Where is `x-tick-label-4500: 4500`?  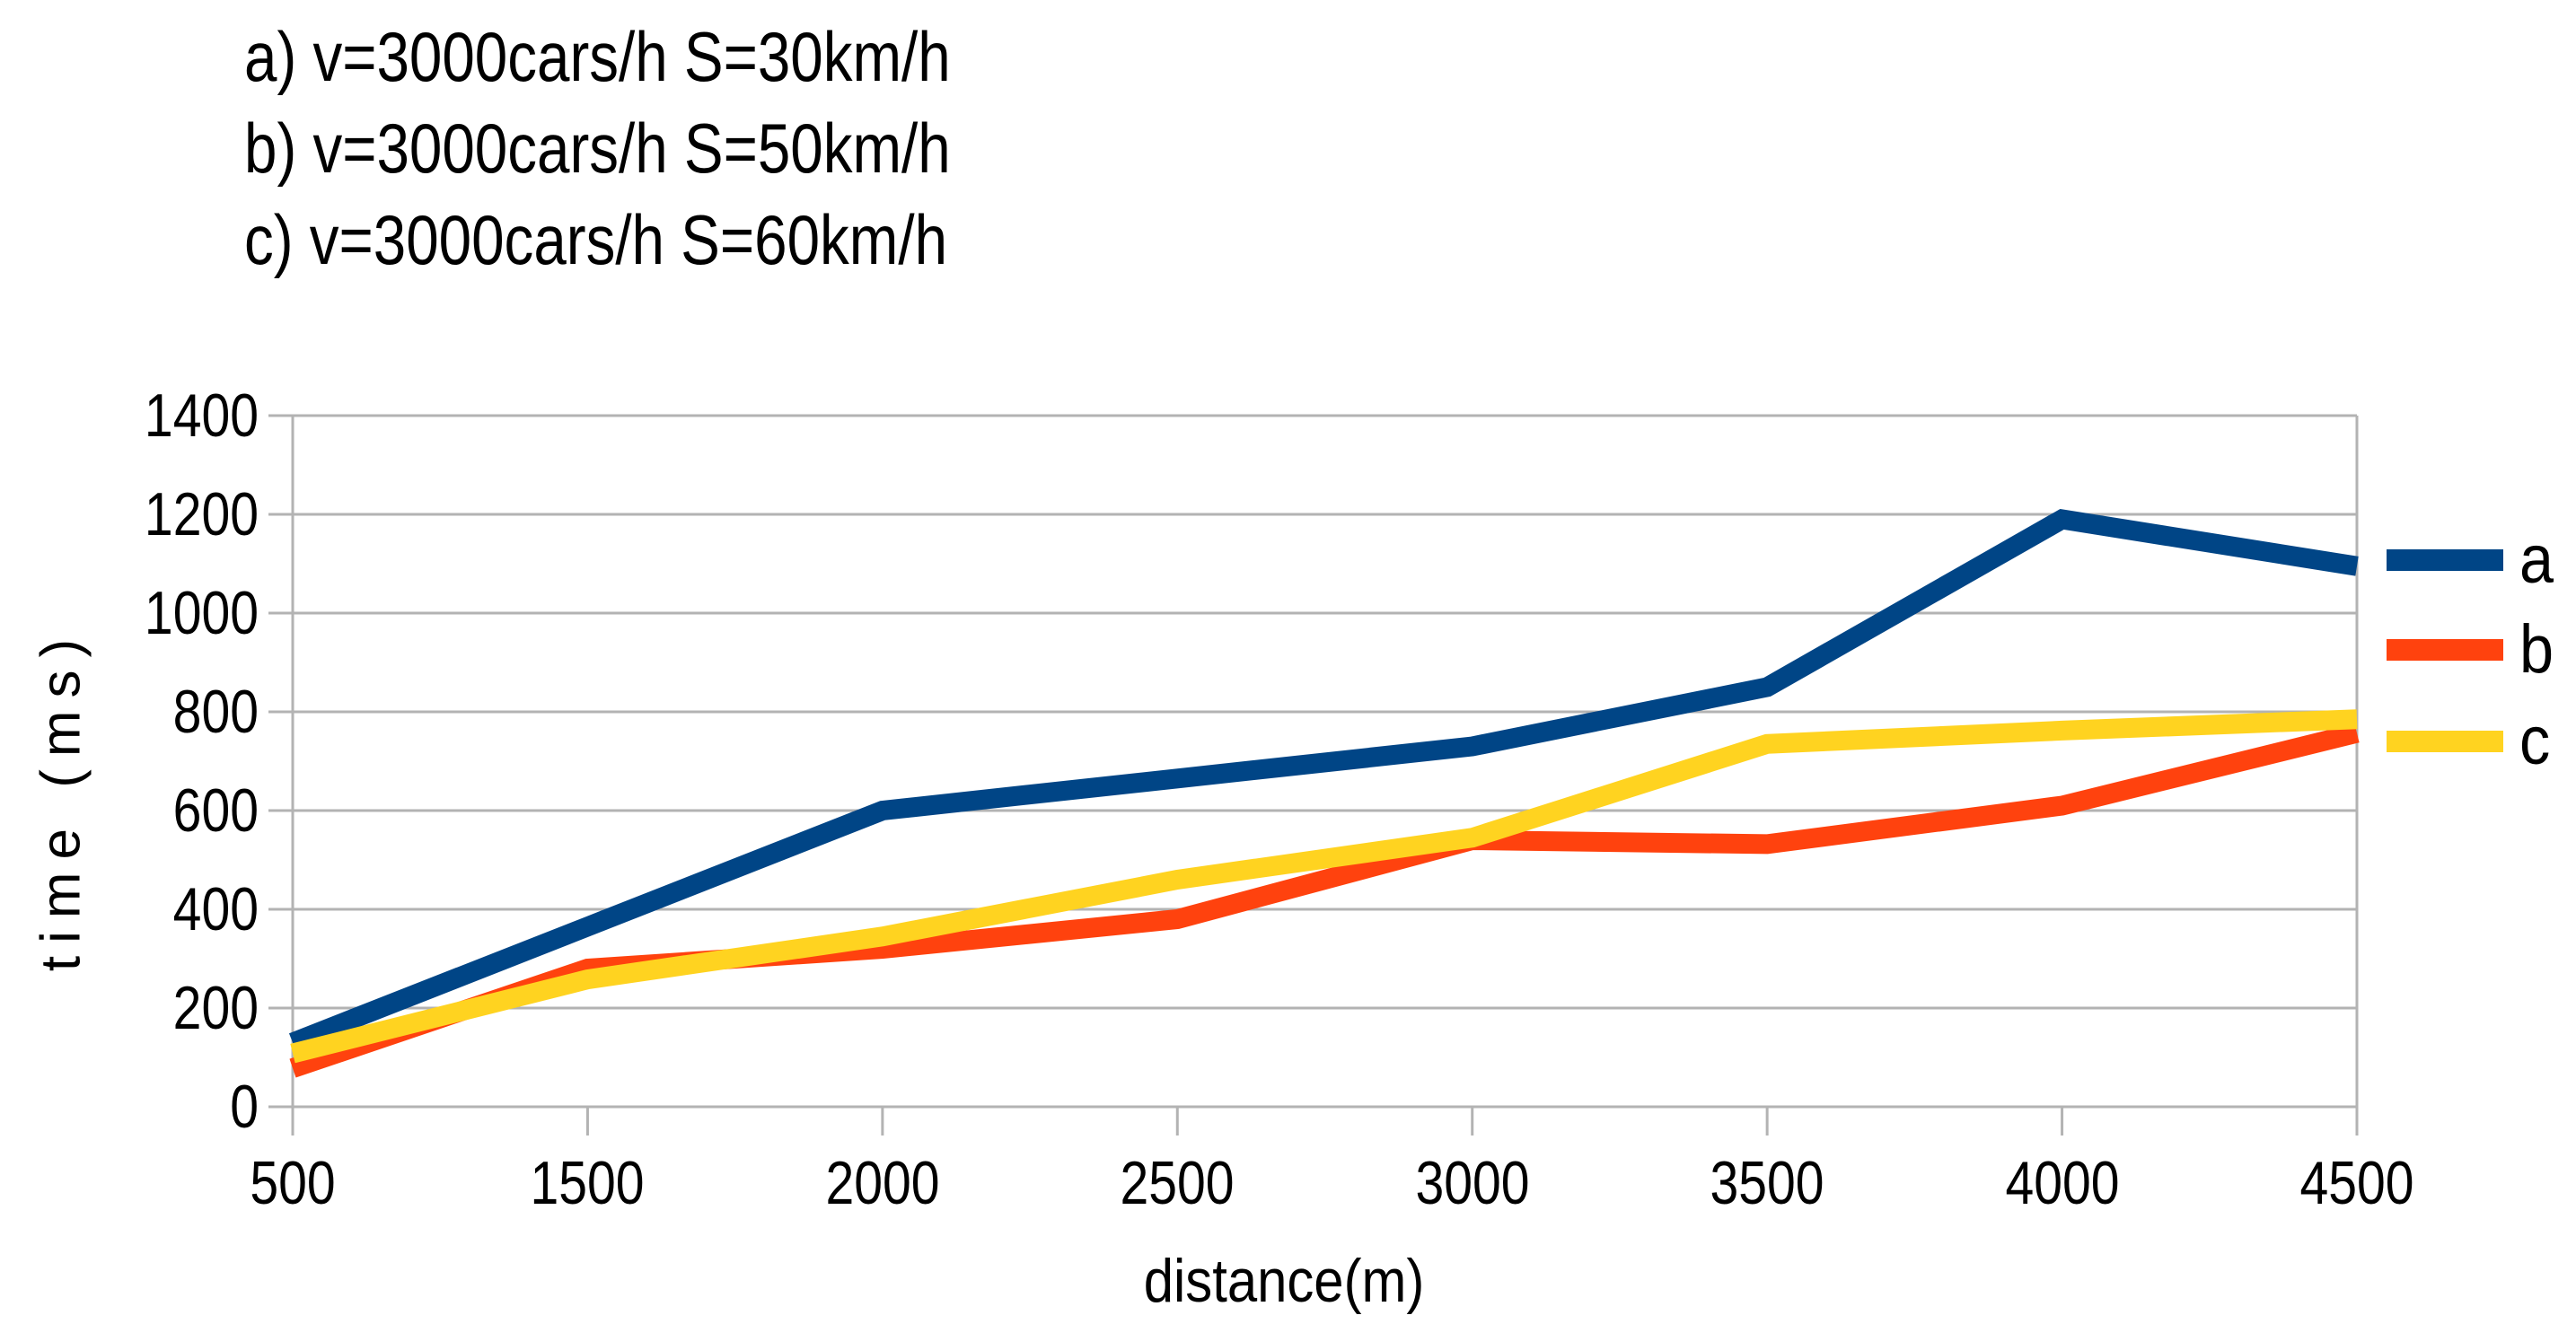
x-tick-label-4500: 4500 is located at coordinates (2356, 1183).